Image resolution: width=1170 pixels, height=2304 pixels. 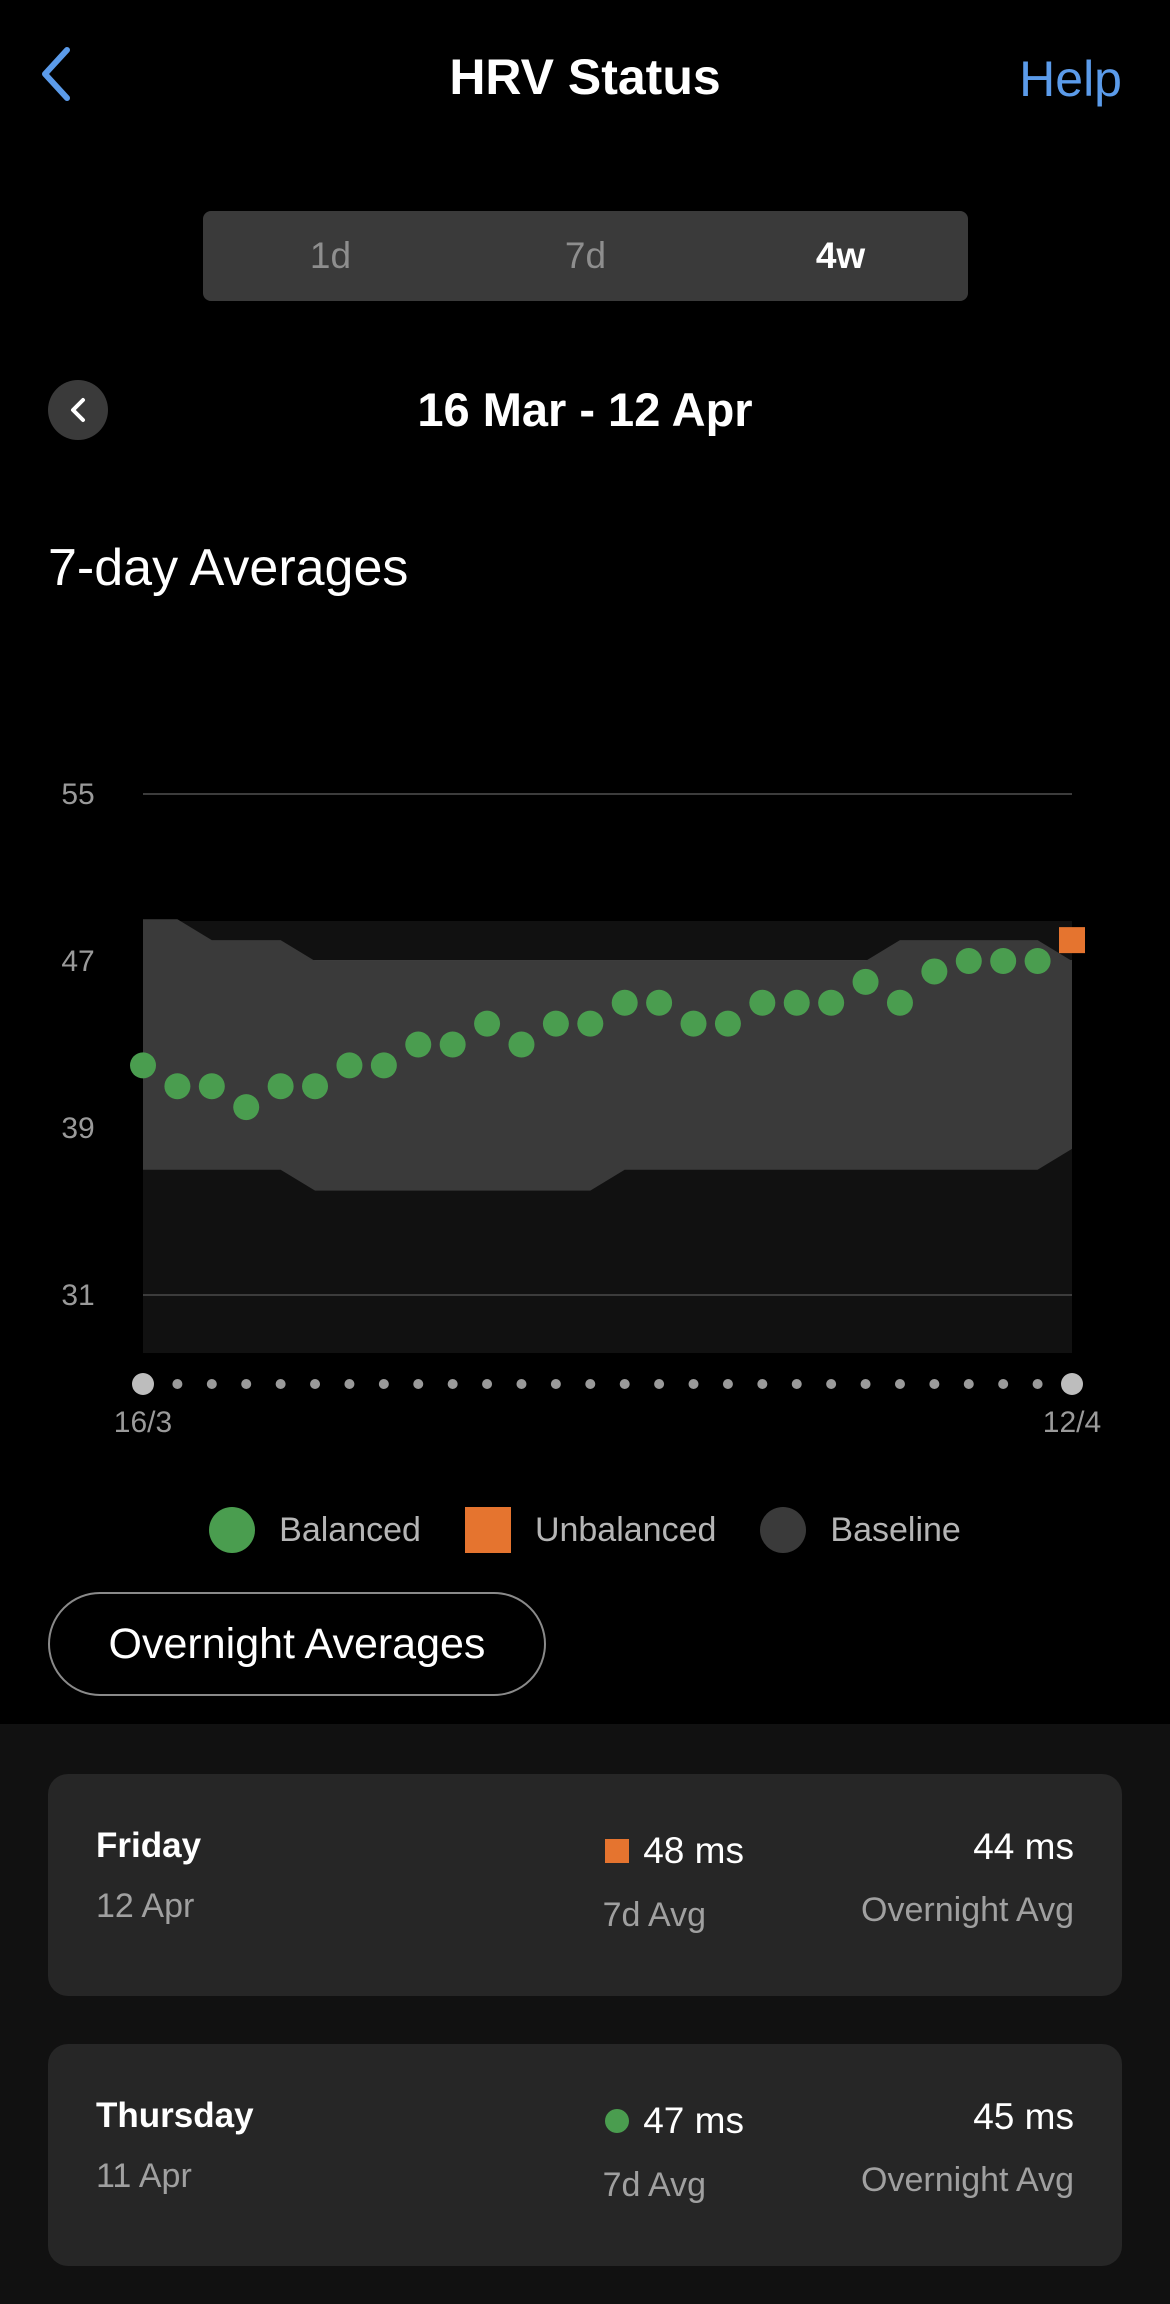 I want to click on legend-balanced: Balanced, so click(x=315, y=1530).